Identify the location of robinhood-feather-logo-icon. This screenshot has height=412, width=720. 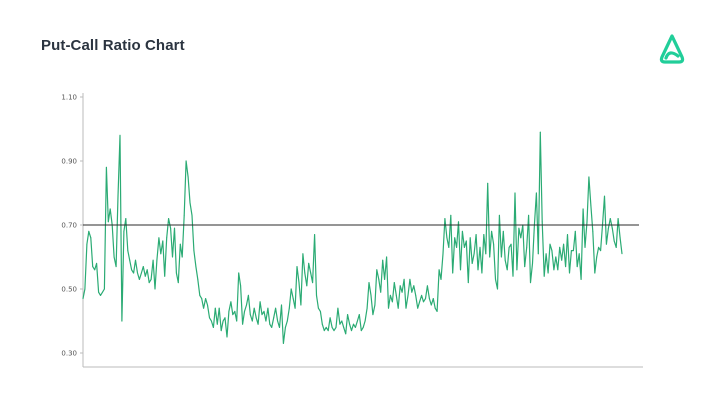
(672, 49).